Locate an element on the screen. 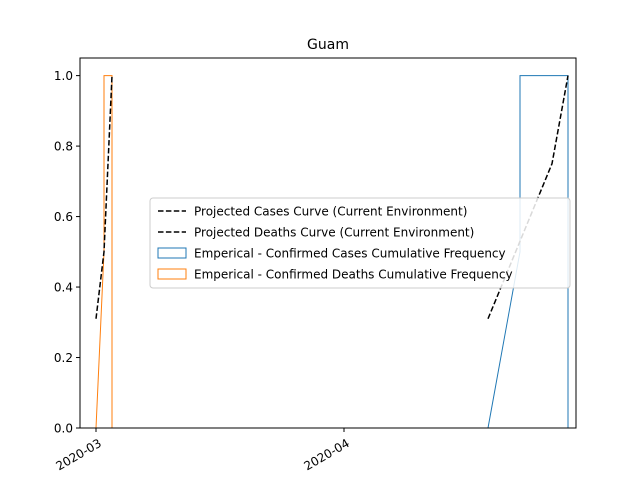 The width and height of the screenshot is (640, 480). x-tick-label: 2020-04 is located at coordinates (326, 454).